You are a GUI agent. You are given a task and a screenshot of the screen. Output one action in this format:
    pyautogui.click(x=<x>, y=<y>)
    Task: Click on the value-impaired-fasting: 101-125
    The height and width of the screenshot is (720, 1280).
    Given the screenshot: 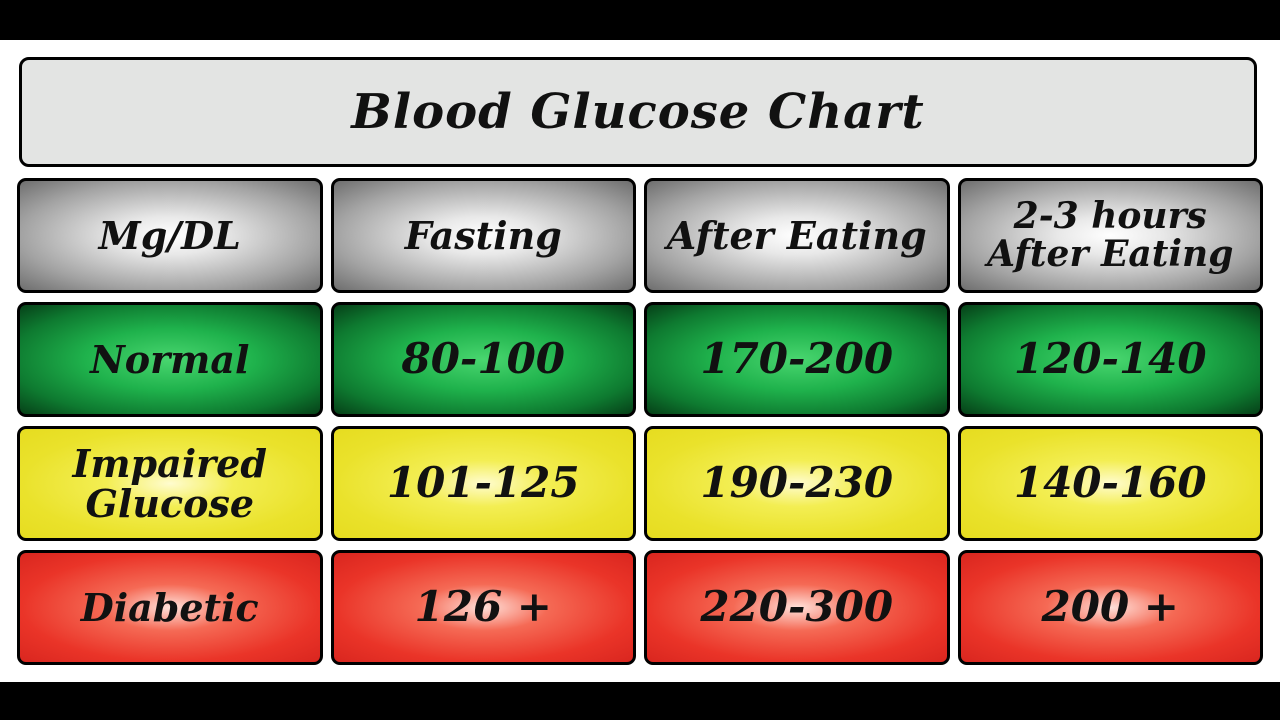 What is the action you would take?
    pyautogui.click(x=483, y=483)
    